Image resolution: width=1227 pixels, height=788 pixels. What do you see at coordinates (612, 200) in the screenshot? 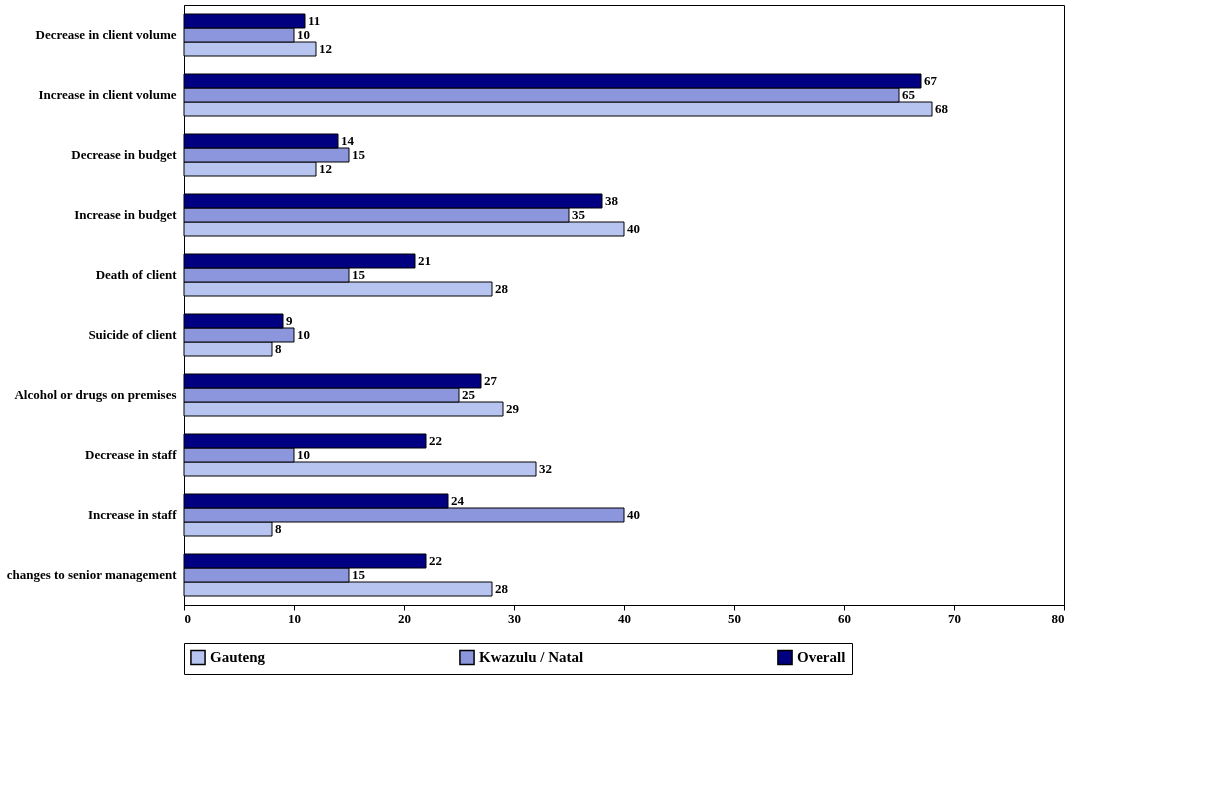
I see `data-label: 38` at bounding box center [612, 200].